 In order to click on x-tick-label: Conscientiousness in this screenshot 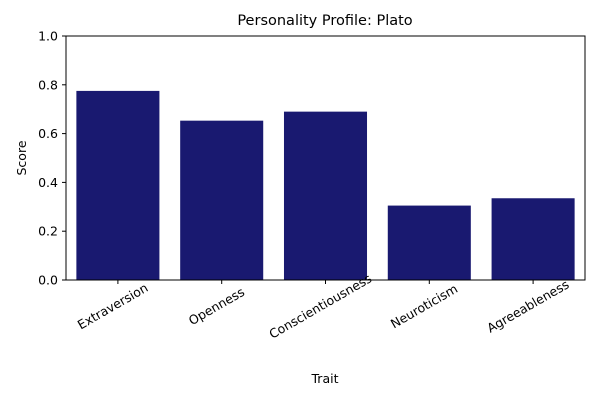, I will do `click(320, 306)`.